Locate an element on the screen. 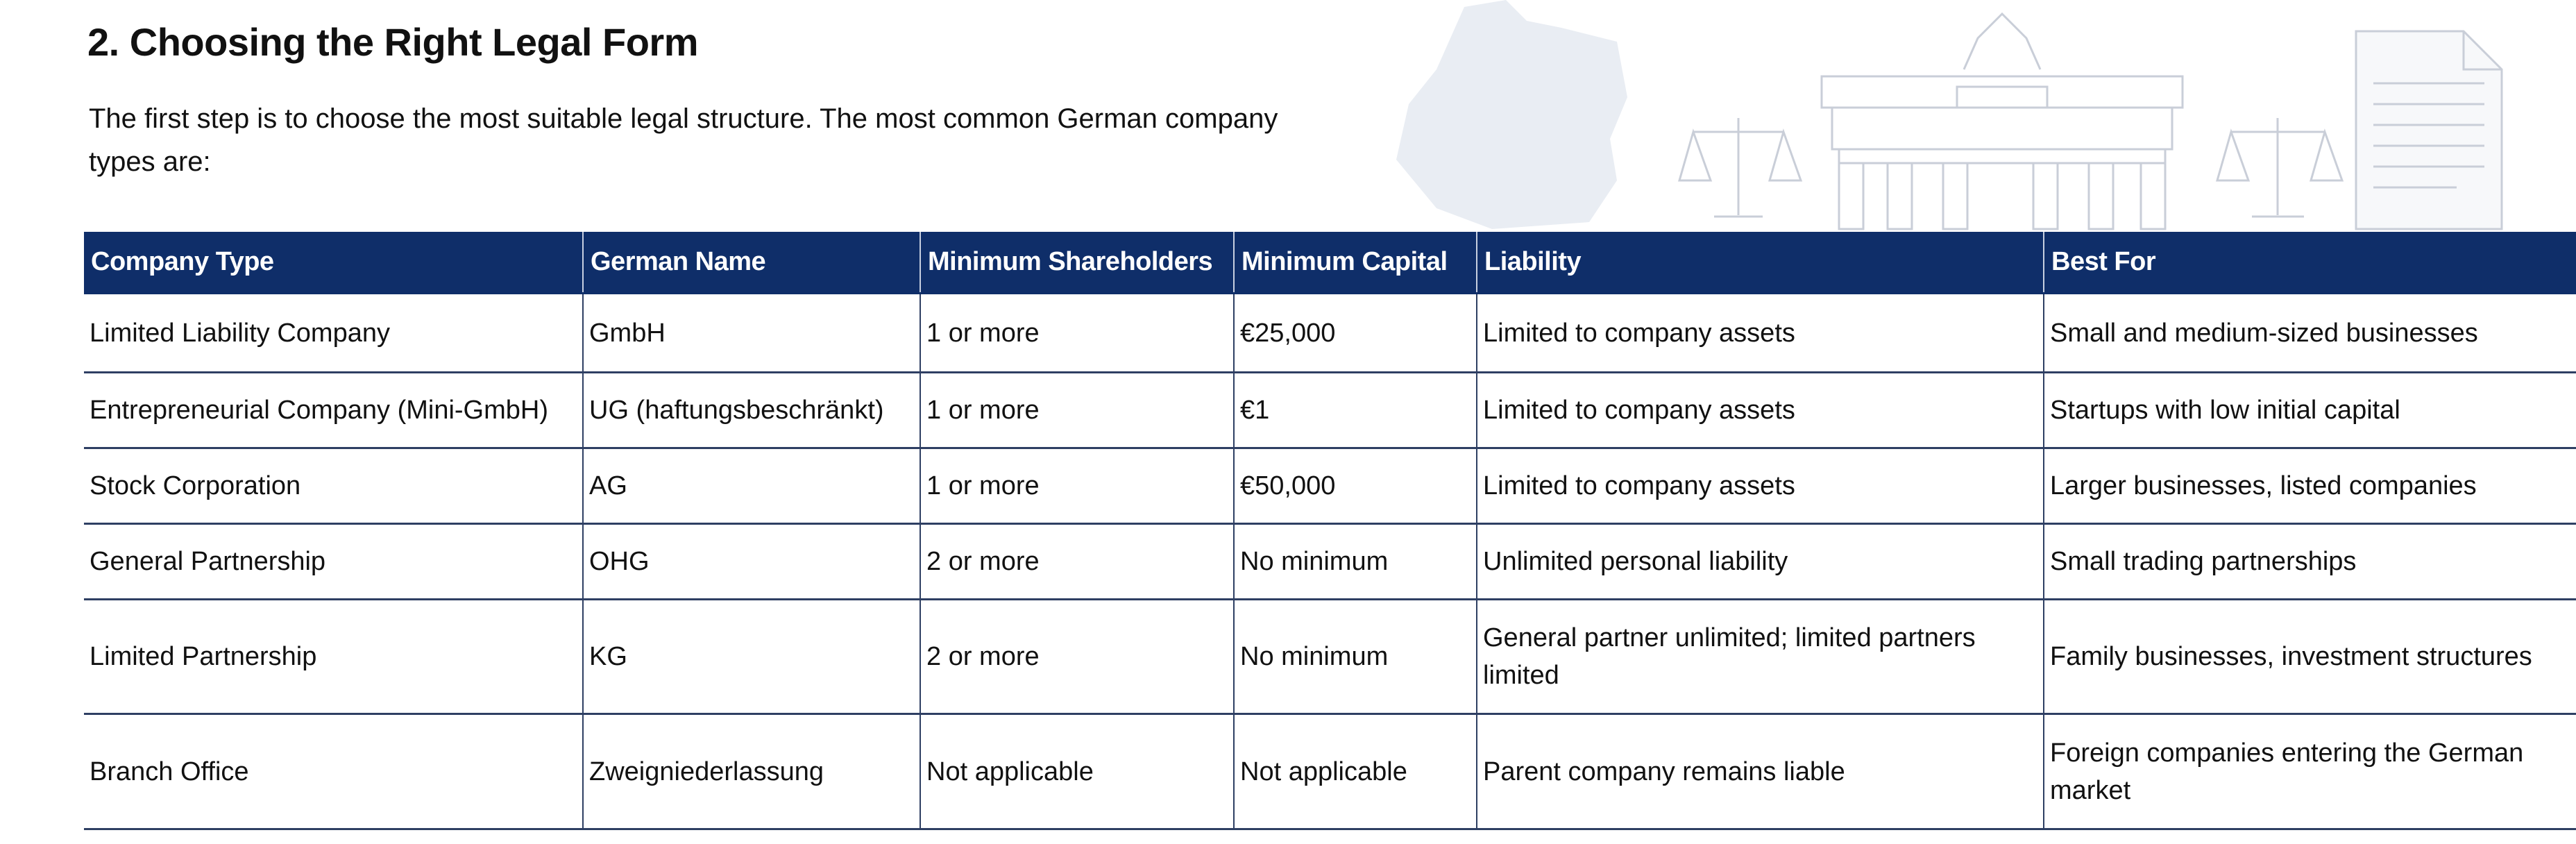  table-cell: Startups with low initial capital is located at coordinates (2309, 410).